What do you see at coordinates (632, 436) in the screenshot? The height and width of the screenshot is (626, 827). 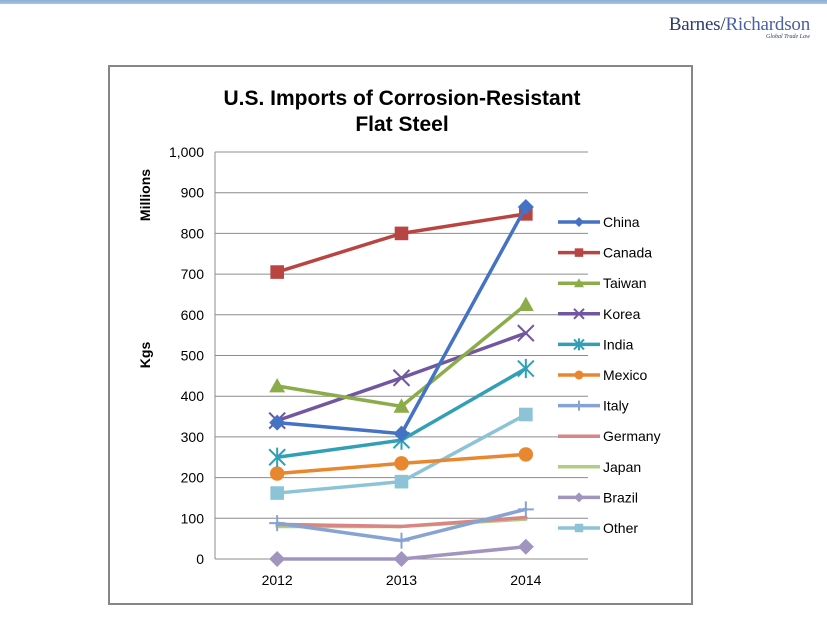 I see `legend-label: Germany` at bounding box center [632, 436].